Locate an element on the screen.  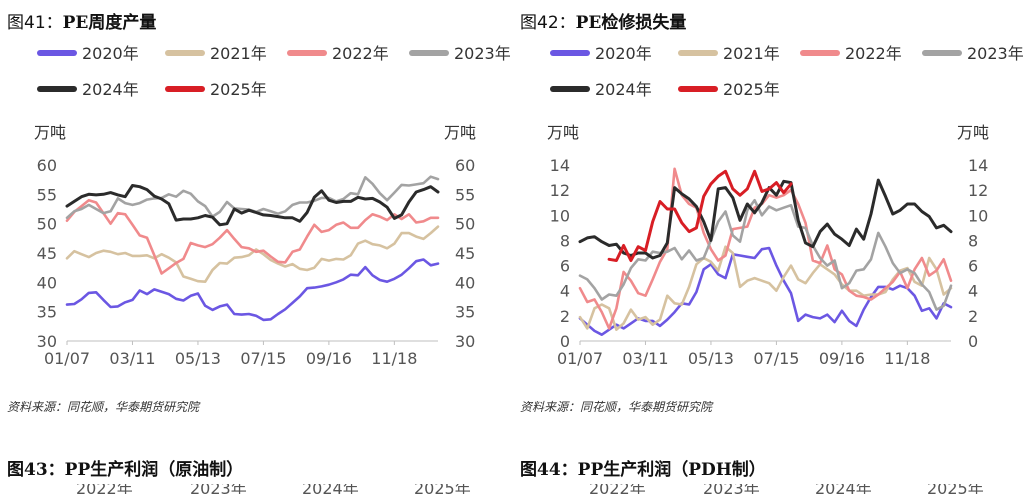
fig42-series-2023 is located at coordinates (765, 254).